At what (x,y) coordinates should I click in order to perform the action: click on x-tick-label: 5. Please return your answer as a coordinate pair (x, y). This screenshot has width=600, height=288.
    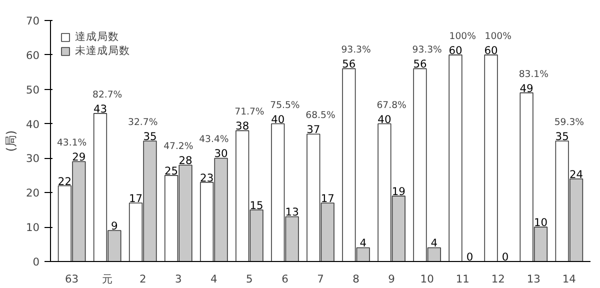
    Looking at the image, I should click on (249, 279).